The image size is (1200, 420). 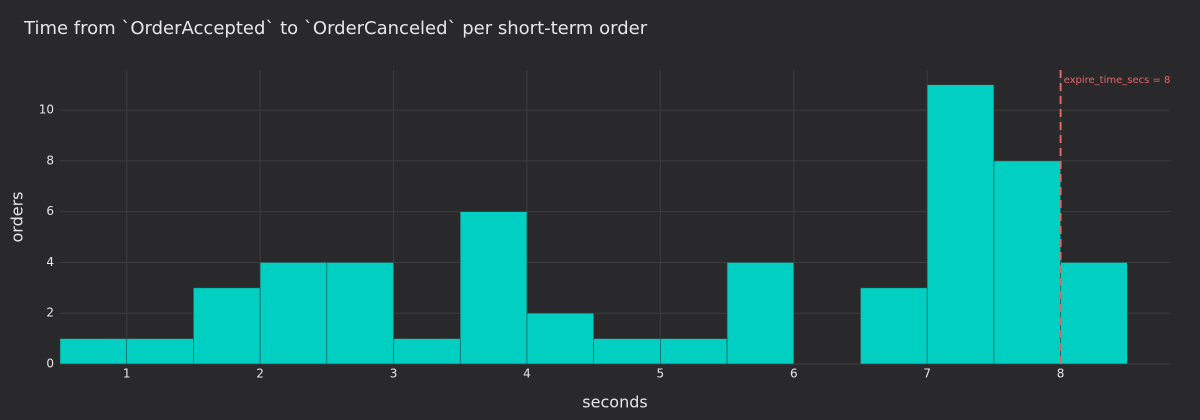 What do you see at coordinates (614, 402) in the screenshot?
I see `x-axis-label: seconds` at bounding box center [614, 402].